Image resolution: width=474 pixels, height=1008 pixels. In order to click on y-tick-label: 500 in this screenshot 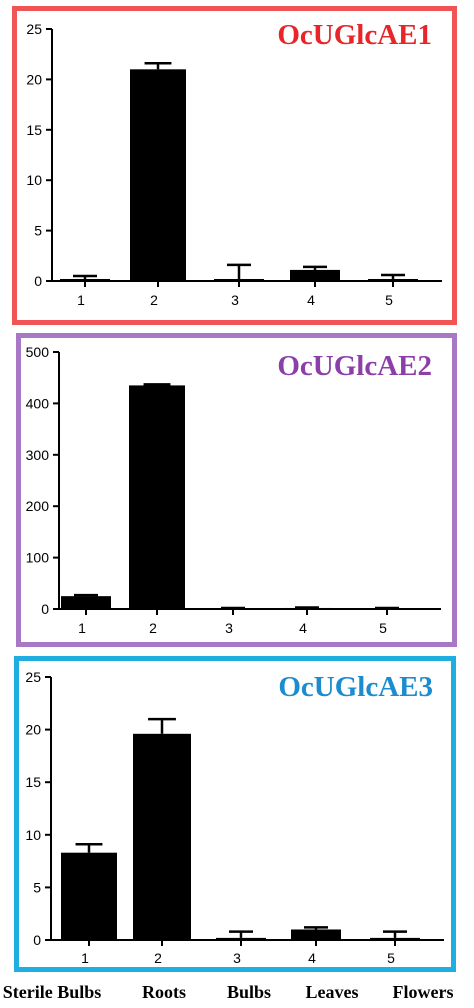, I will do `click(38, 352)`.